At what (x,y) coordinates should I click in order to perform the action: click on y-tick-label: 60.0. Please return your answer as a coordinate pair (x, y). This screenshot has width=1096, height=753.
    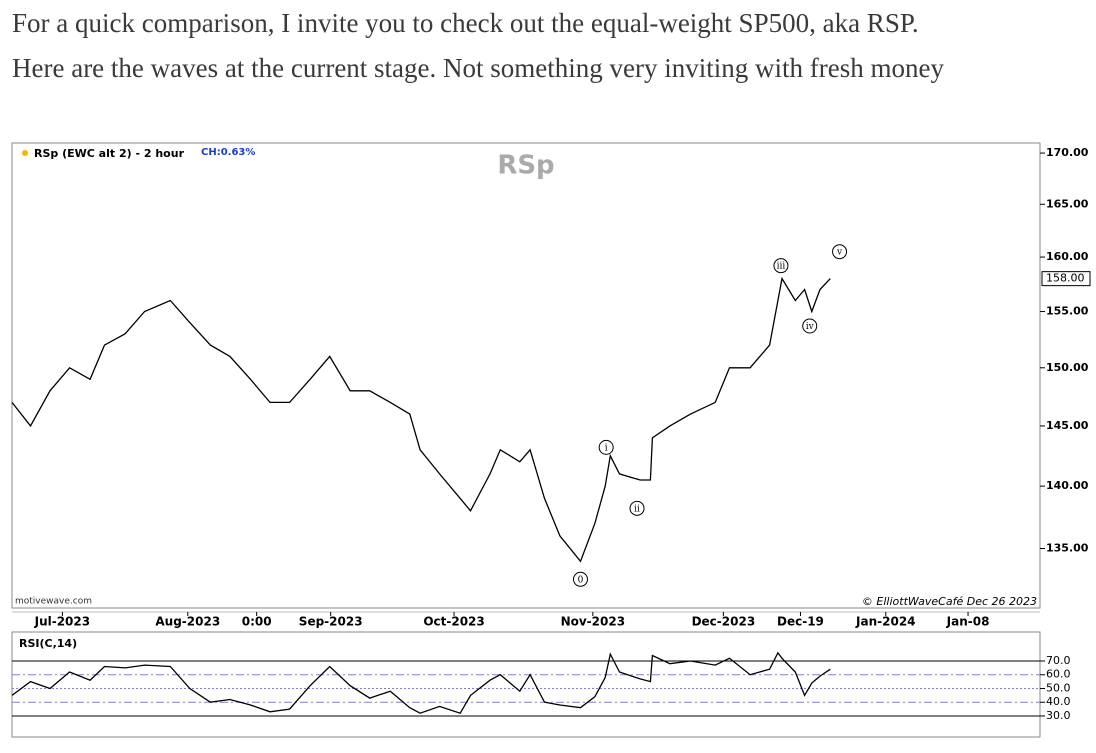
    Looking at the image, I should click on (1058, 674).